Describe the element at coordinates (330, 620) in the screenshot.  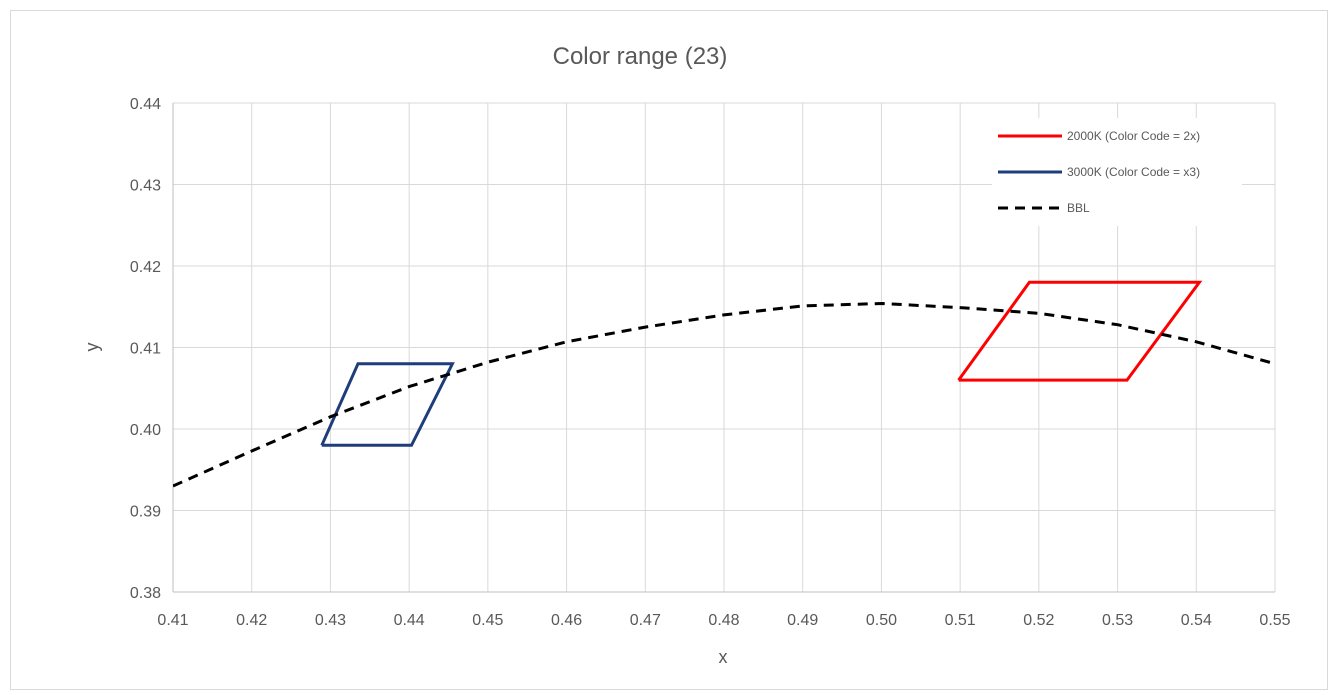
I see `x-tick-label: 0.43` at that location.